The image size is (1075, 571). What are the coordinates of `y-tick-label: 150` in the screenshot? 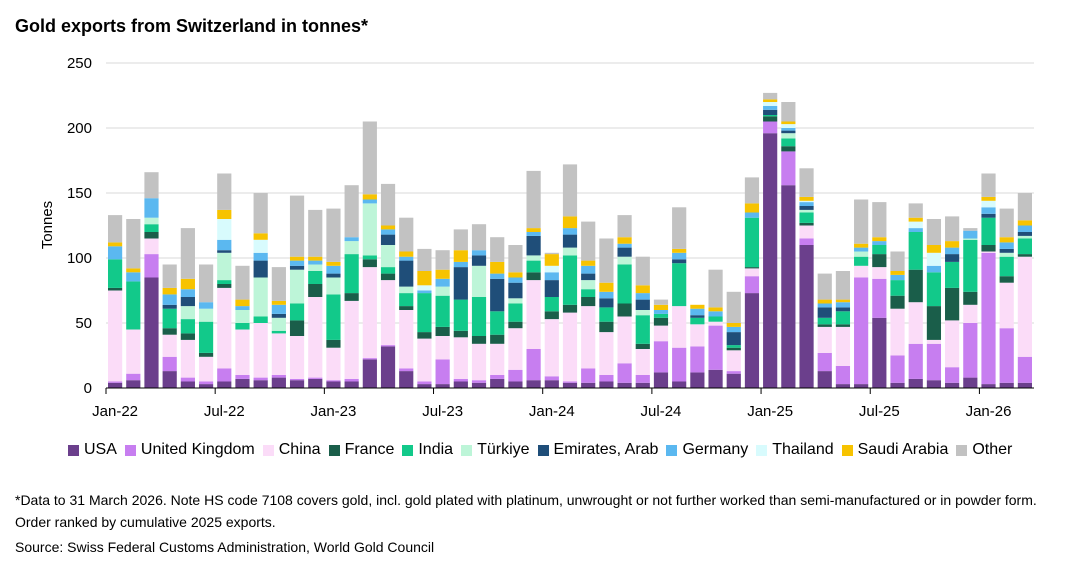 It's located at (79, 193).